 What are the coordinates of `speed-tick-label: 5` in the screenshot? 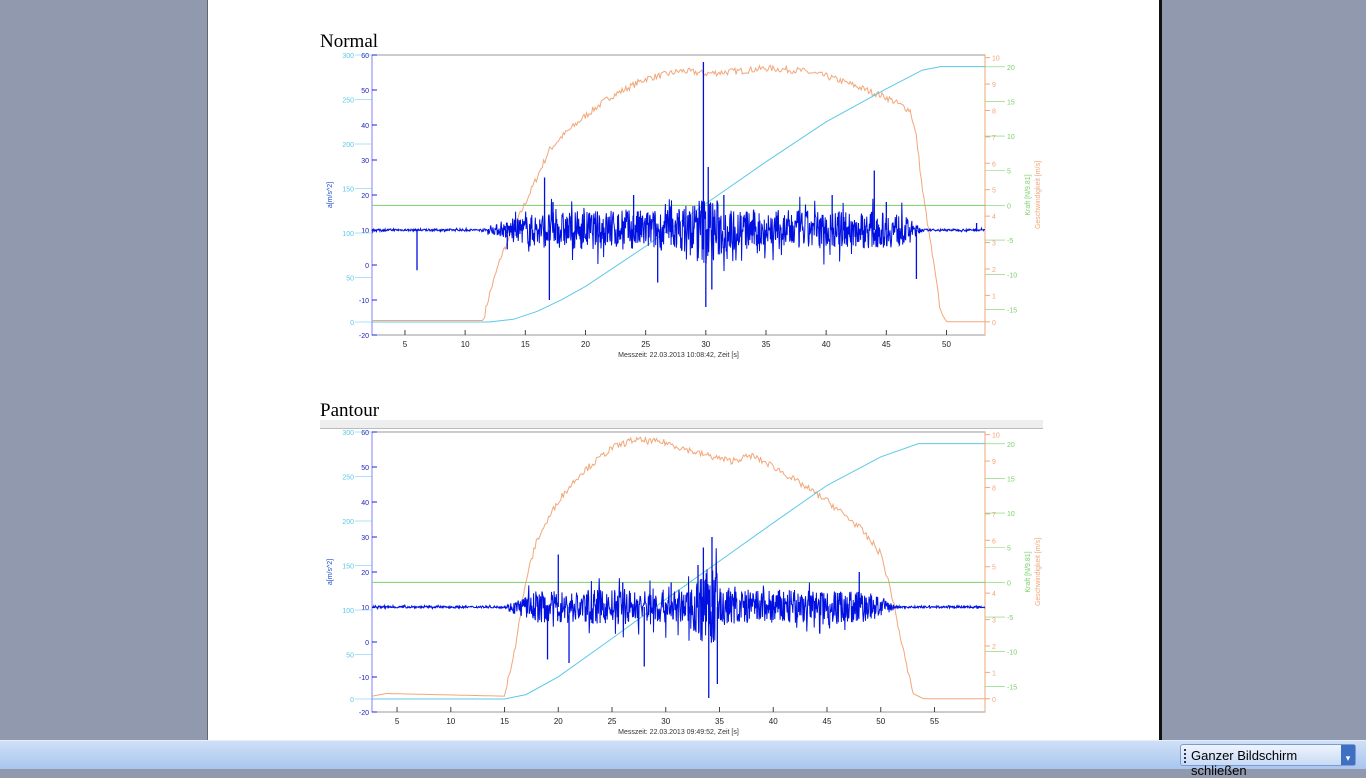 It's located at (994, 191).